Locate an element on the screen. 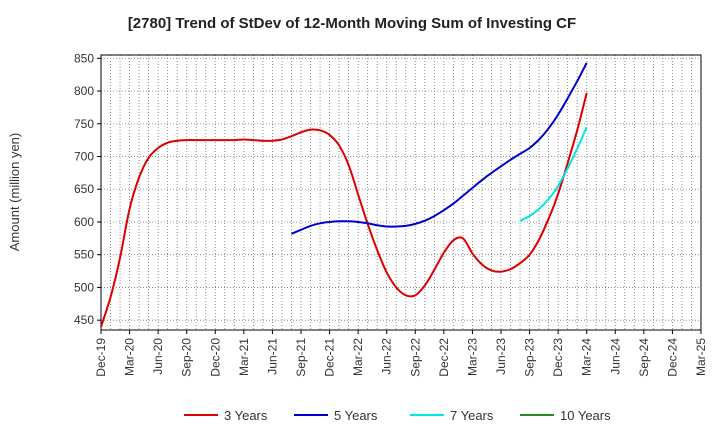 The height and width of the screenshot is (440, 720). y-tick-label: 650 is located at coordinates (84, 189).